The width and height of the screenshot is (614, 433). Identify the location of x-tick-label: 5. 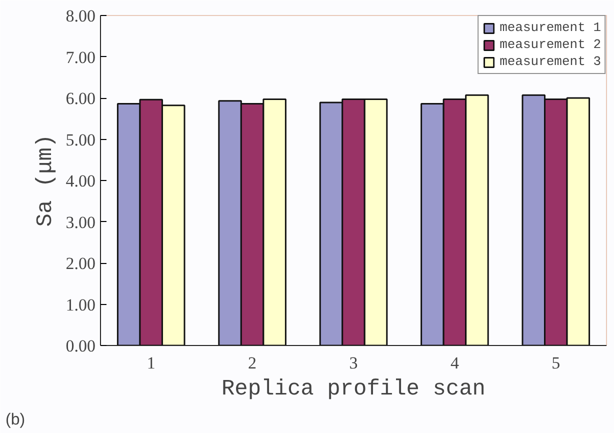
(556, 363).